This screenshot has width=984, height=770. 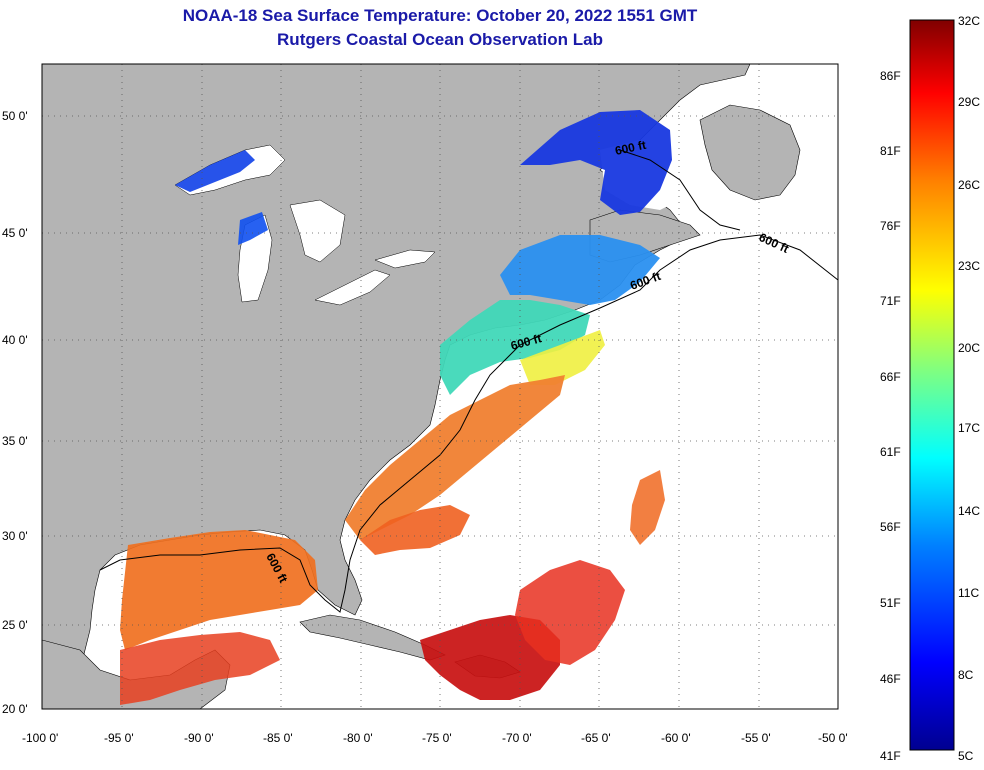 What do you see at coordinates (969, 21) in the screenshot?
I see `celsius-label: 32C` at bounding box center [969, 21].